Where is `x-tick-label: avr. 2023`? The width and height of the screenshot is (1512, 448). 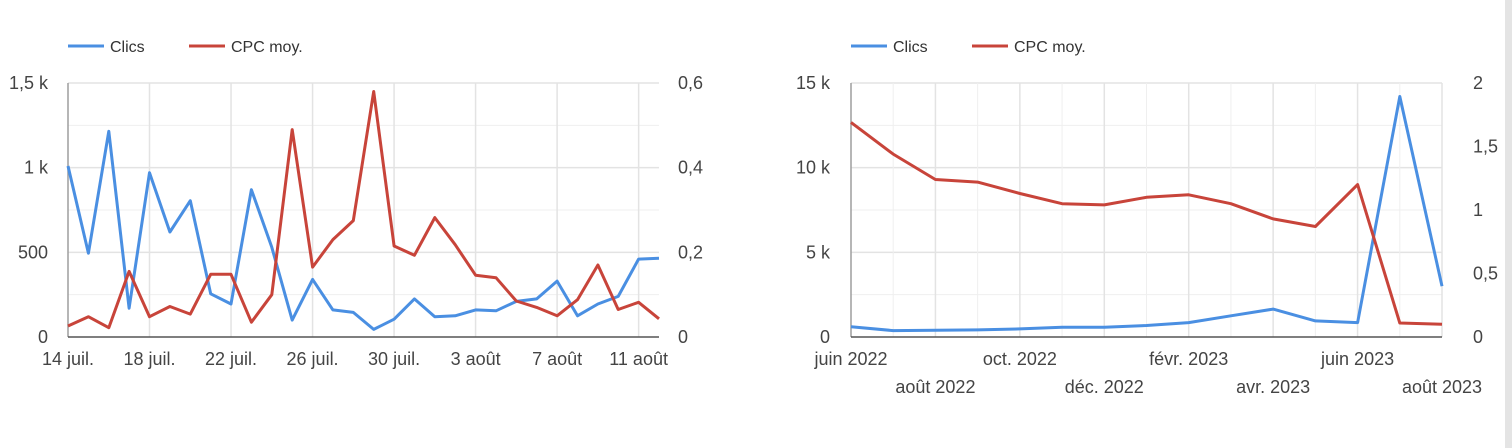 x-tick-label: avr. 2023 is located at coordinates (1273, 387).